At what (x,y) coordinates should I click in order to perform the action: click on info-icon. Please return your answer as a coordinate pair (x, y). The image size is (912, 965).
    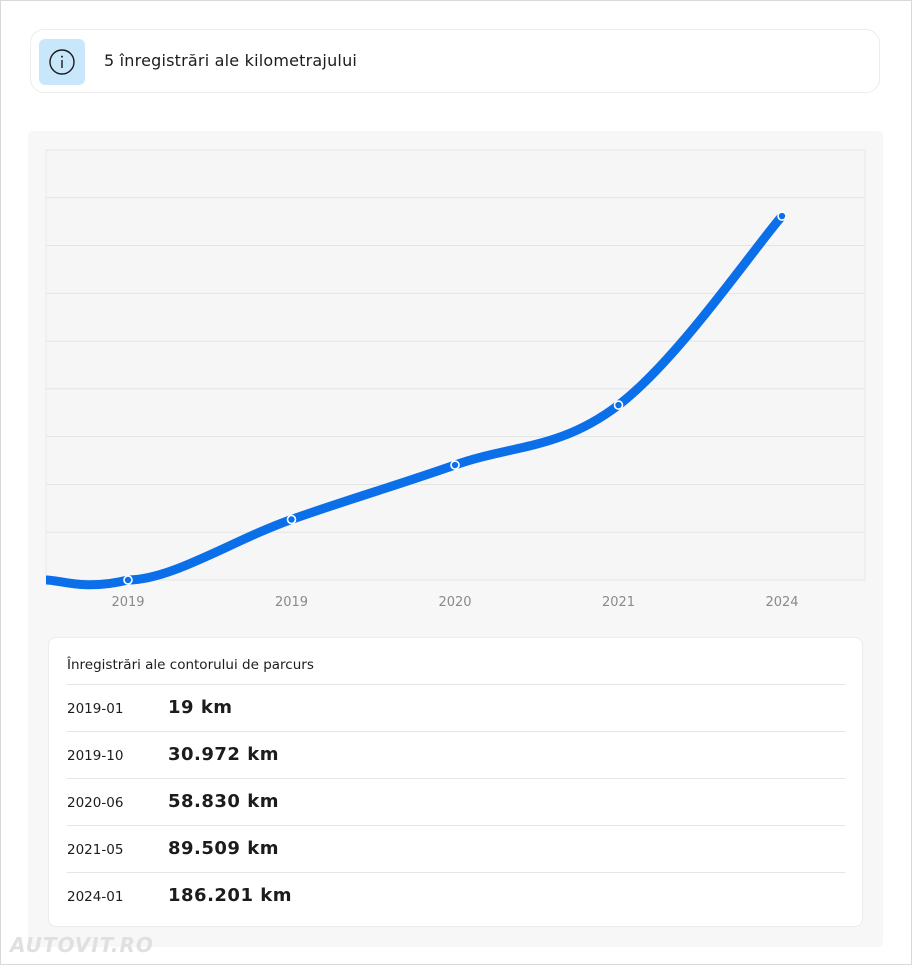
    Looking at the image, I should click on (62, 62).